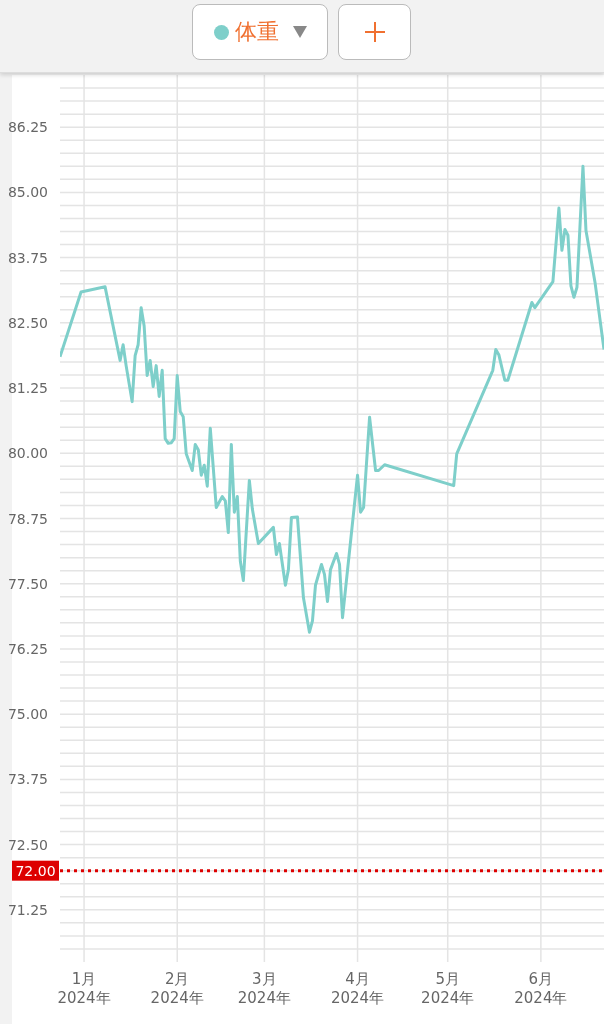 This screenshot has width=604, height=1024. What do you see at coordinates (27, 453) in the screenshot?
I see `y-tick-label: 80.00` at bounding box center [27, 453].